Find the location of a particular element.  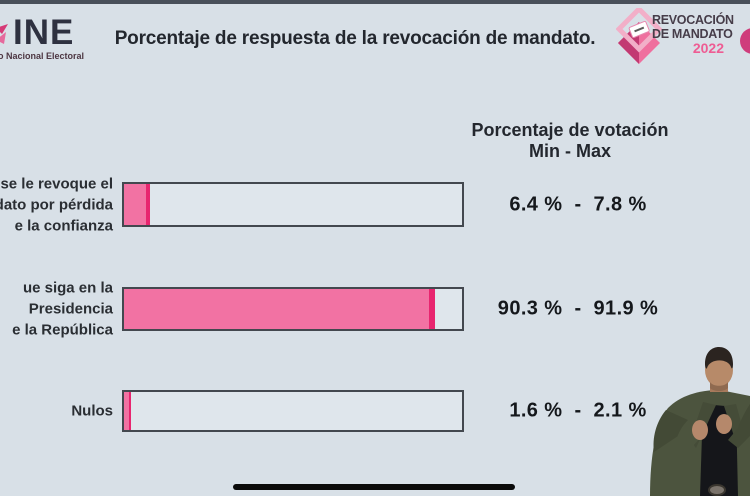

bar-label-line: e la República is located at coordinates (62, 330).